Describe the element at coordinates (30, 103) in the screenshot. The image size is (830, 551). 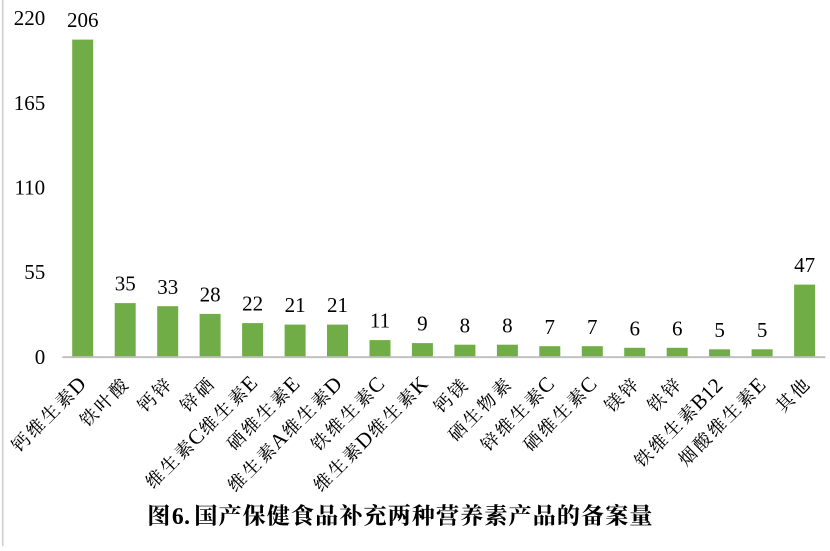
I see `svg-text: 165` at that location.